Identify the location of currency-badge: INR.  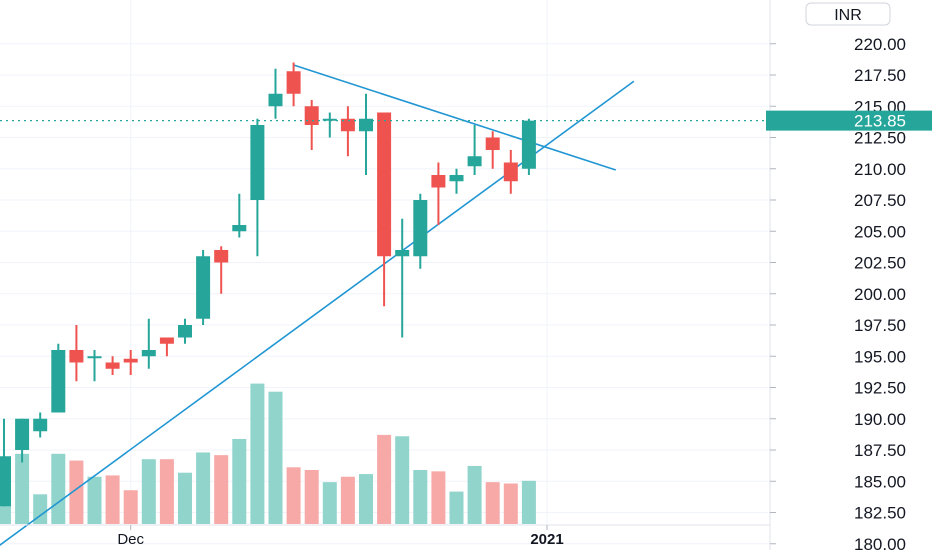
(848, 14).